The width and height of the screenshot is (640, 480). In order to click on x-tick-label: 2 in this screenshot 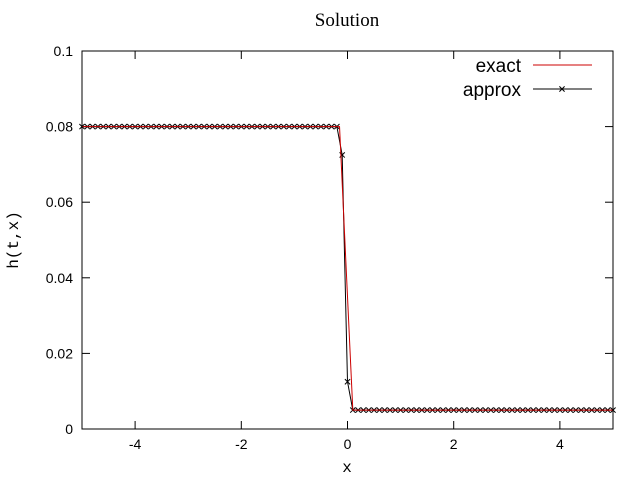, I will do `click(454, 444)`.